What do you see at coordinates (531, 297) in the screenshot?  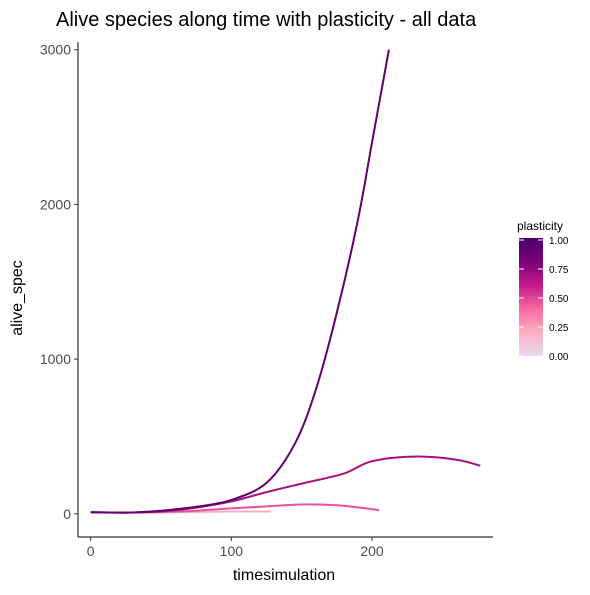 I see `legend-colorbar` at bounding box center [531, 297].